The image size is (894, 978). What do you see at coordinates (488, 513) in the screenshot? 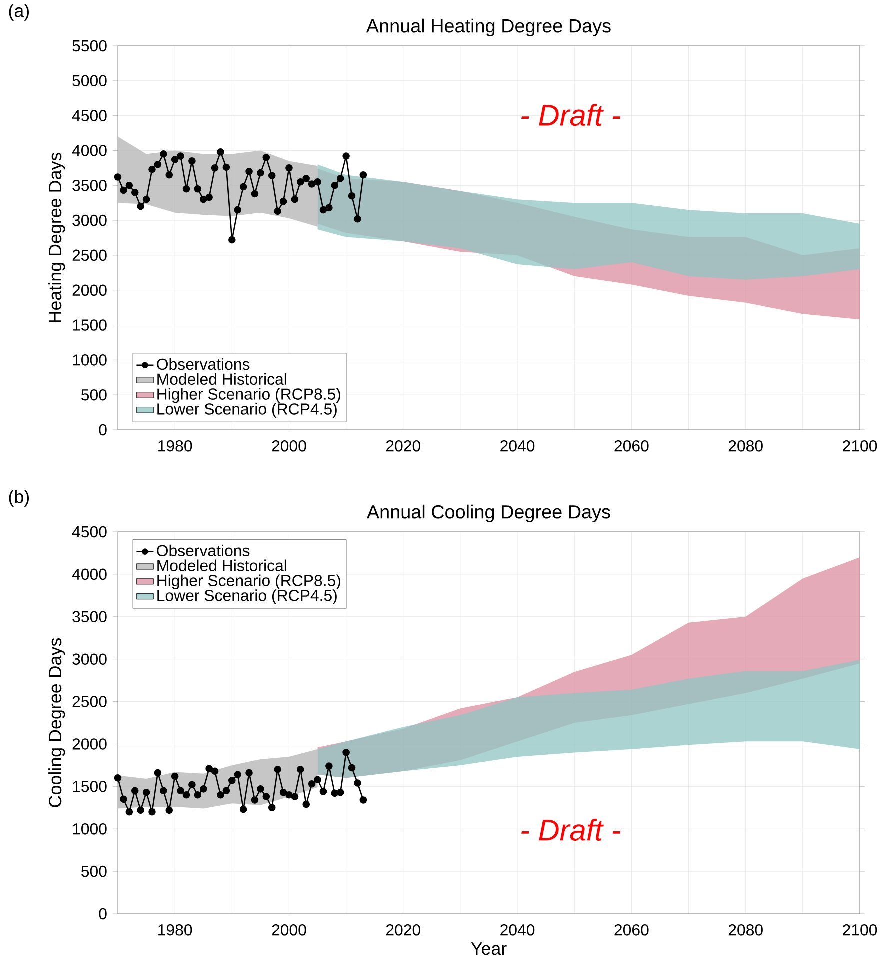
I see `chart-title: Annual Cooling Degree Days` at bounding box center [488, 513].